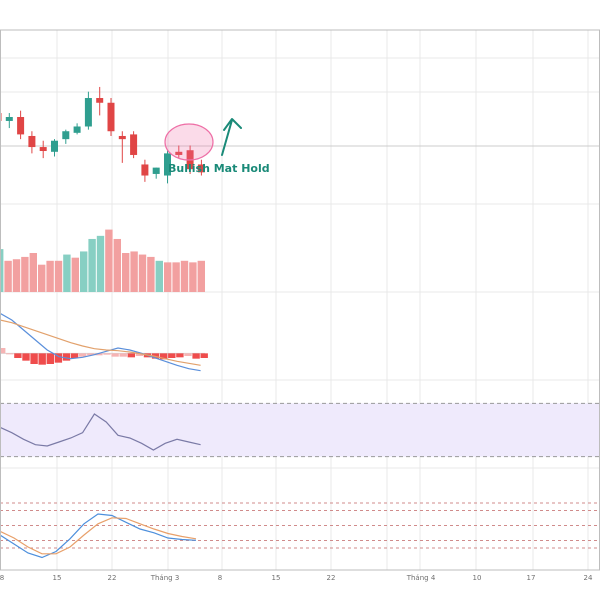  What do you see at coordinates (296, 578) in the screenshot?
I see `x-axis: 8 15 22 Tháng 3 8 15 22 Tháng 4 10 17 24` at bounding box center [296, 578].